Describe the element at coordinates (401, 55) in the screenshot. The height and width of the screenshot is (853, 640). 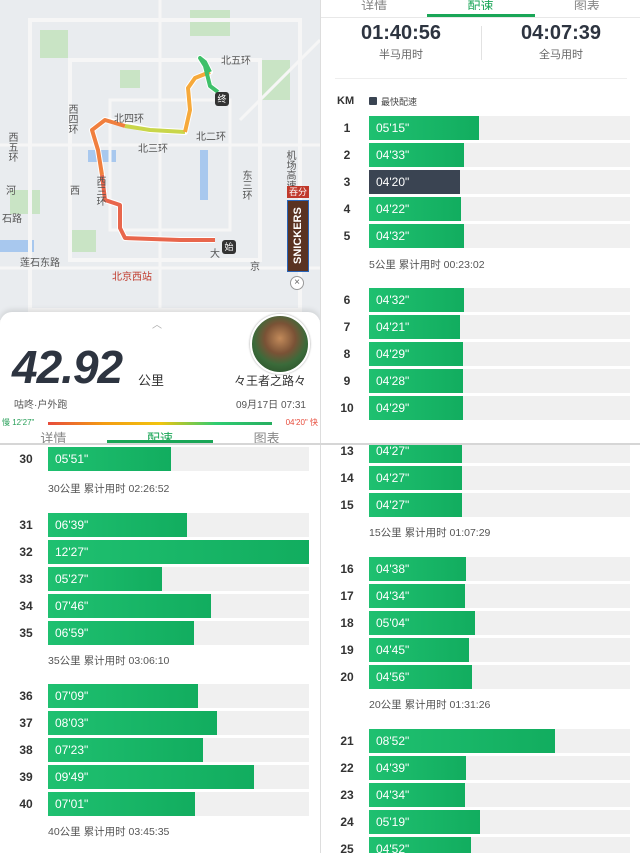
I see `half-marathon-label: 半马用时` at that location.